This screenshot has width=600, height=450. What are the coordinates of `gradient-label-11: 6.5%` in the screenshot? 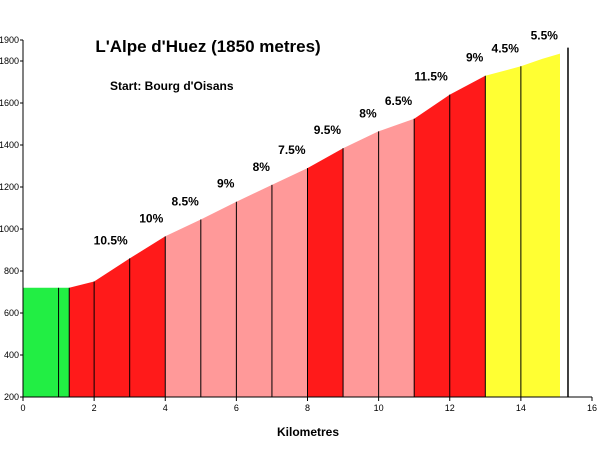 It's located at (399, 101).